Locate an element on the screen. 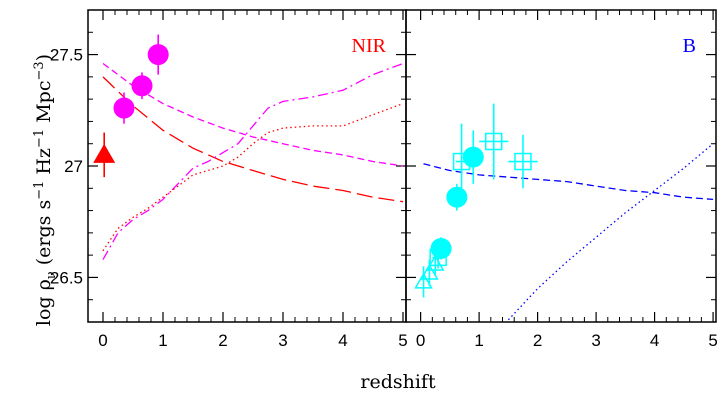 The height and width of the screenshot is (394, 717). b-panel-points is located at coordinates (476, 200).